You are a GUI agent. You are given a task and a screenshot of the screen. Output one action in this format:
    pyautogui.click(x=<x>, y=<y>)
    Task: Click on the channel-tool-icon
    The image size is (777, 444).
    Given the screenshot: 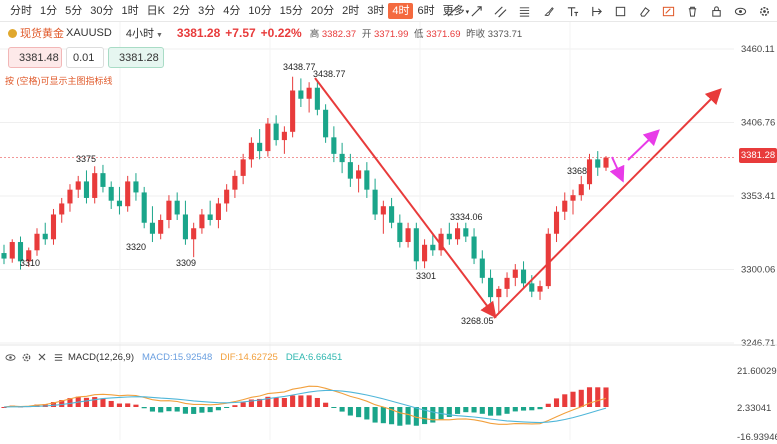 What is the action you would take?
    pyautogui.click(x=500, y=11)
    